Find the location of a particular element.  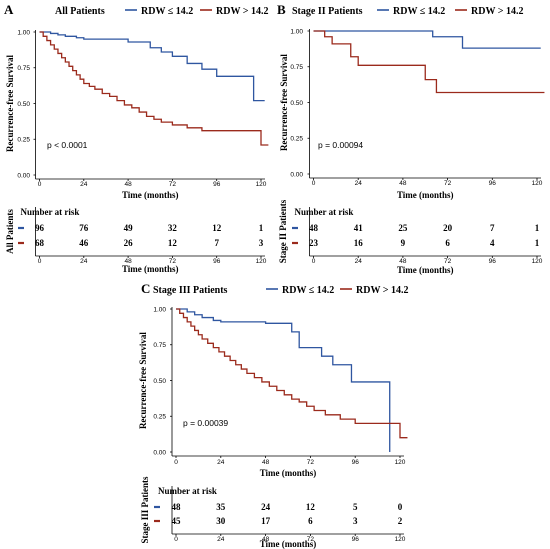

risk-count: 2 is located at coordinates (400, 521).